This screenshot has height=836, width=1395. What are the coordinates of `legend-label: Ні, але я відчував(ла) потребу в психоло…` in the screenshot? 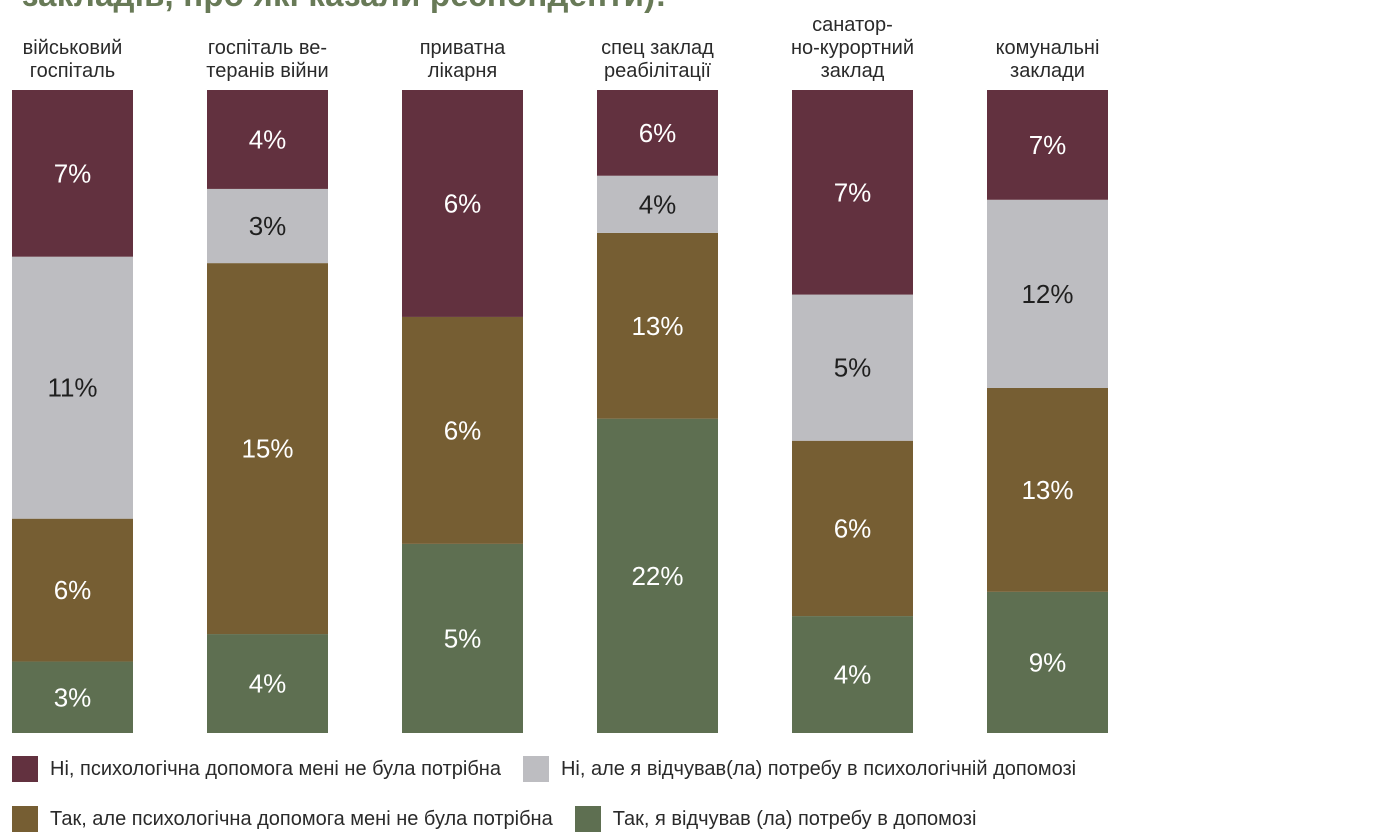 It's located at (818, 768).